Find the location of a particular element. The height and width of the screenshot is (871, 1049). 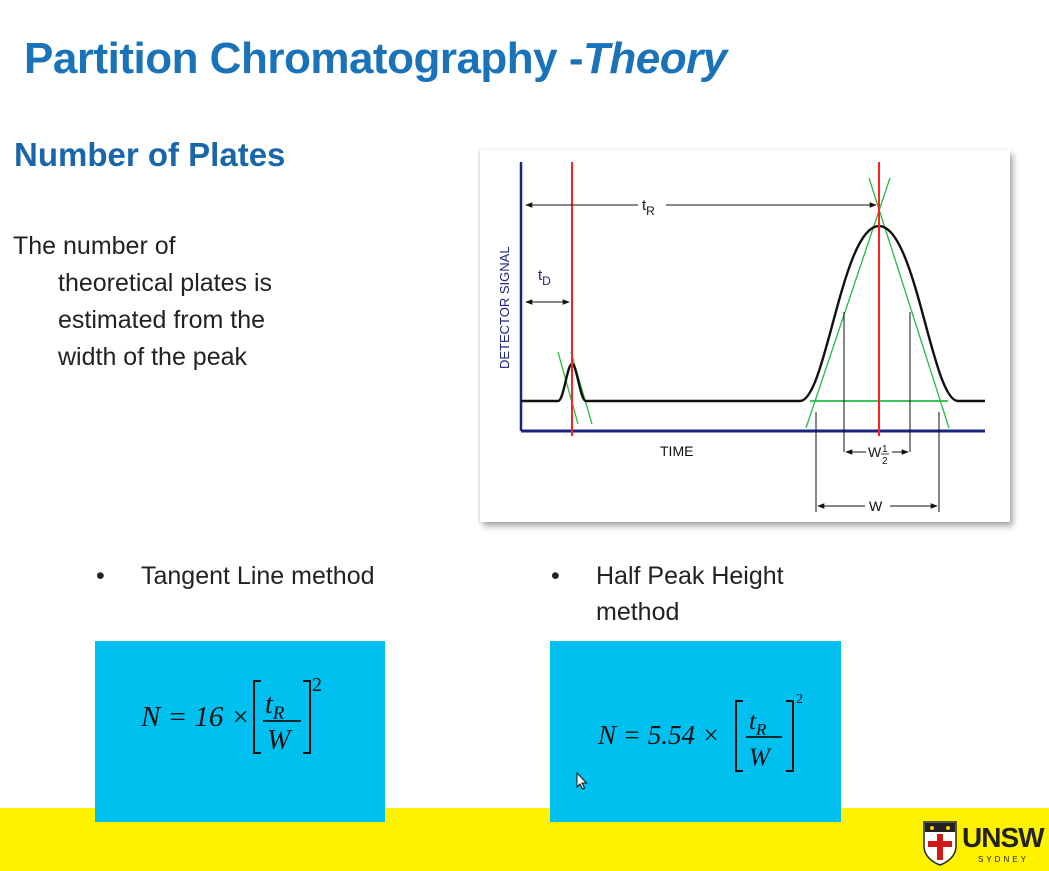

tR-label: tR is located at coordinates (648, 207).